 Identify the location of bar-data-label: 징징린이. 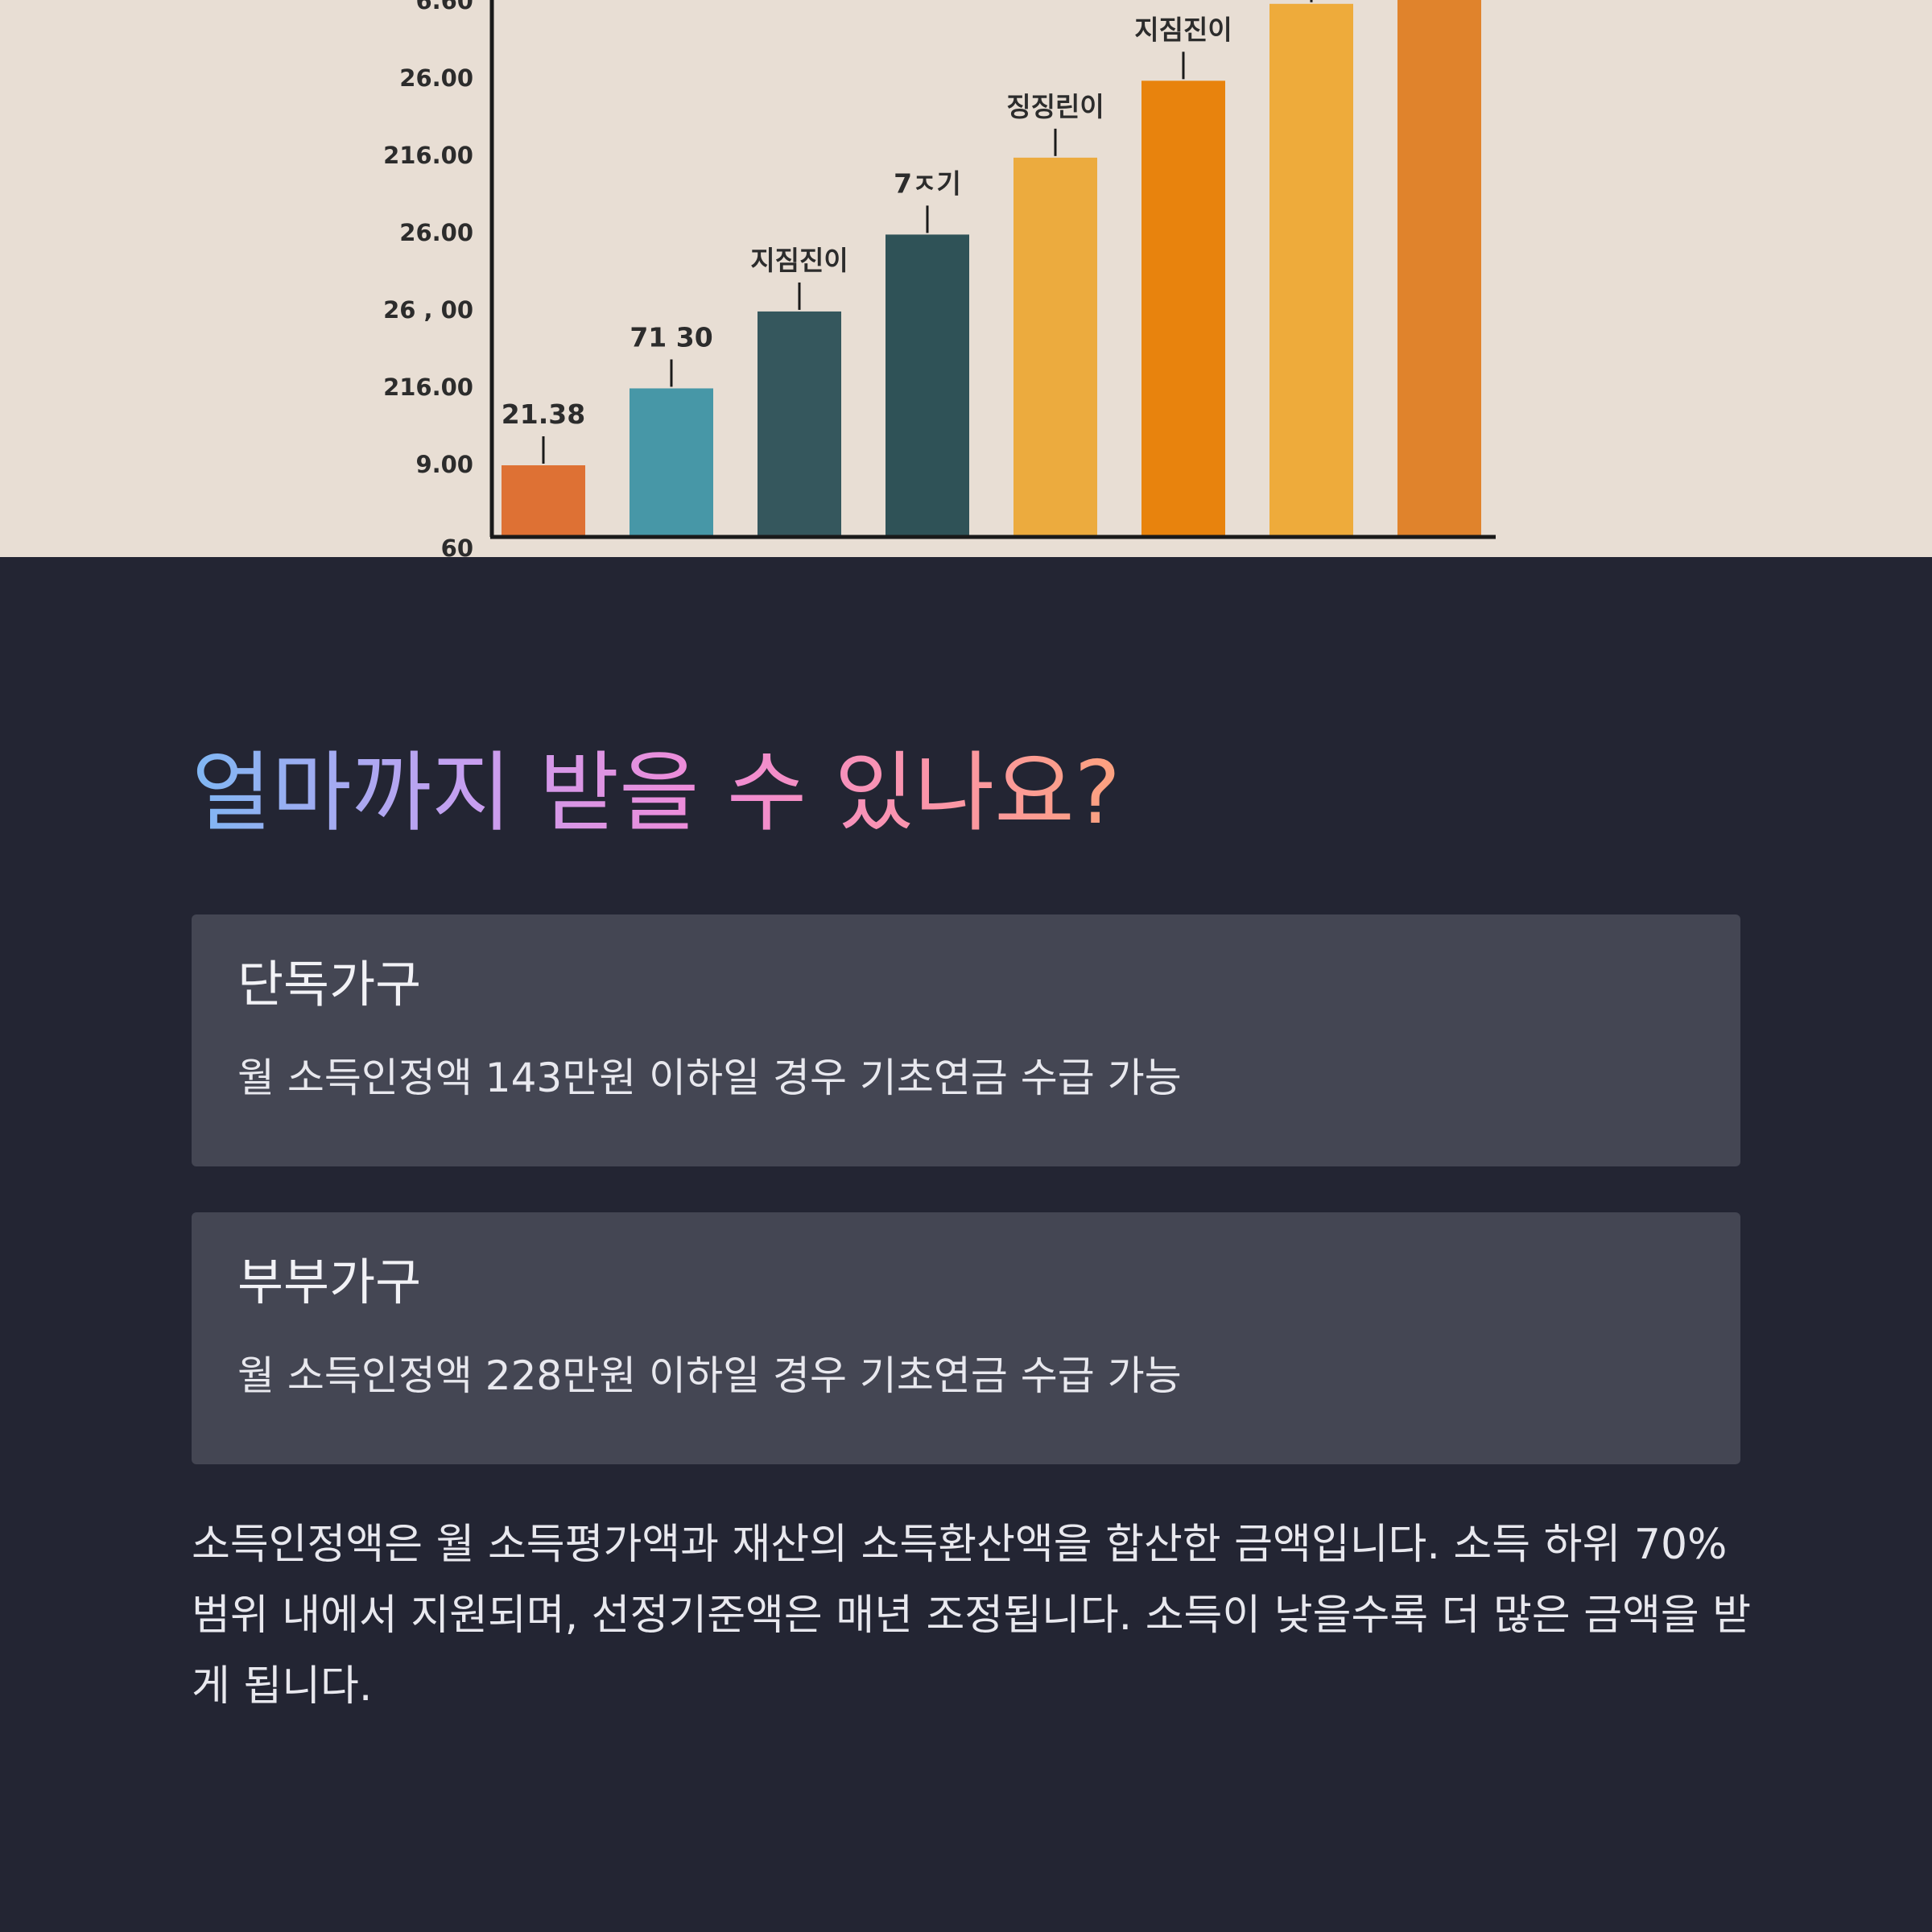
(1055, 106).